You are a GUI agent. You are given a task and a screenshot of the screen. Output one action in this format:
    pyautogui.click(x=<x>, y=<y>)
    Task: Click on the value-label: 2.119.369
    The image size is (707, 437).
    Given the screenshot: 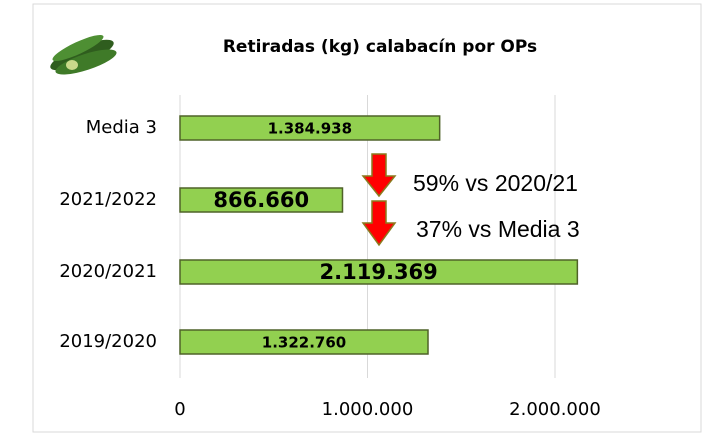 What is the action you would take?
    pyautogui.click(x=379, y=272)
    